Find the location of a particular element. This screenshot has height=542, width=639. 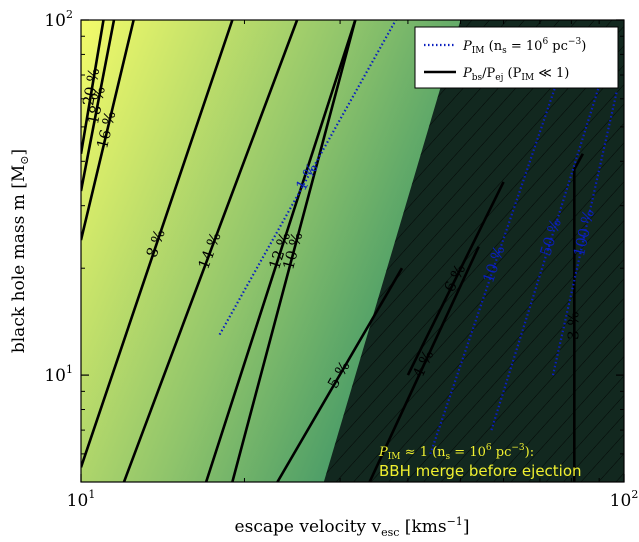

y-tick-label-1: 10² is located at coordinates (58, 19).